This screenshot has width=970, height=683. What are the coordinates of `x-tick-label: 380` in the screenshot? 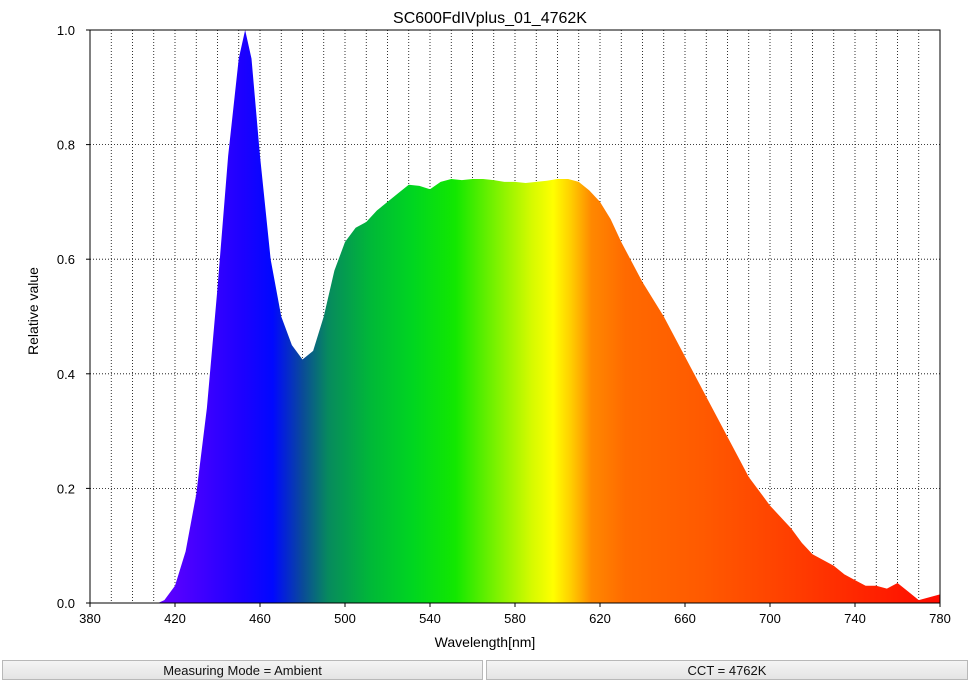 It's located at (90, 618).